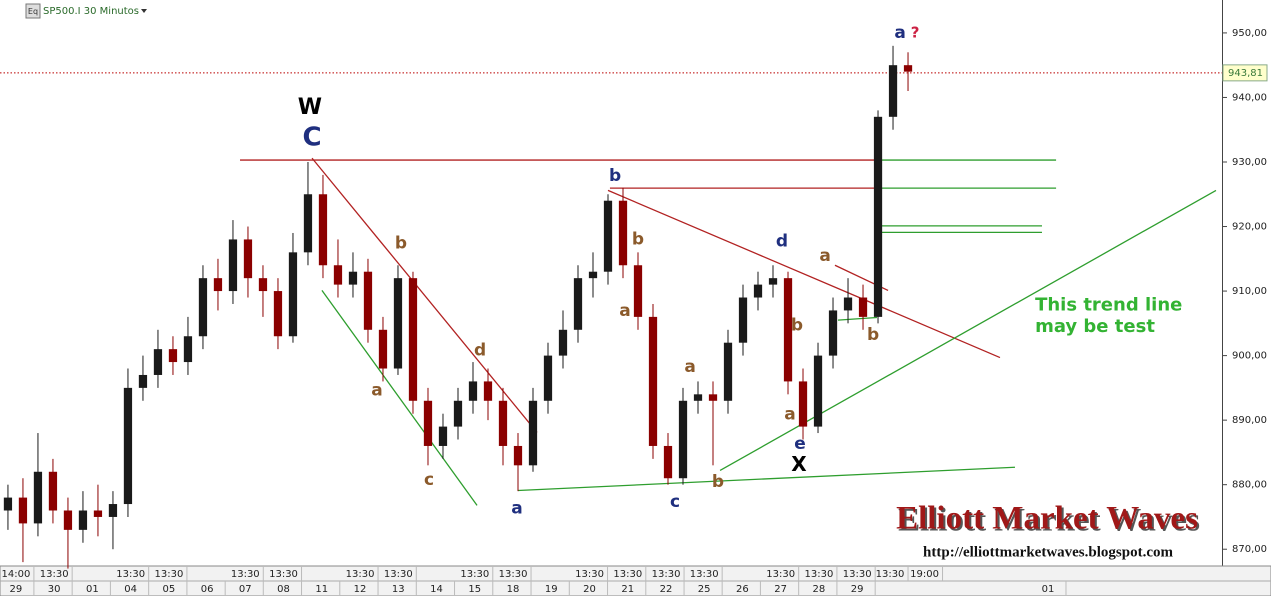  Describe the element at coordinates (54, 589) in the screenshot. I see `x-tick-label: 30` at that location.